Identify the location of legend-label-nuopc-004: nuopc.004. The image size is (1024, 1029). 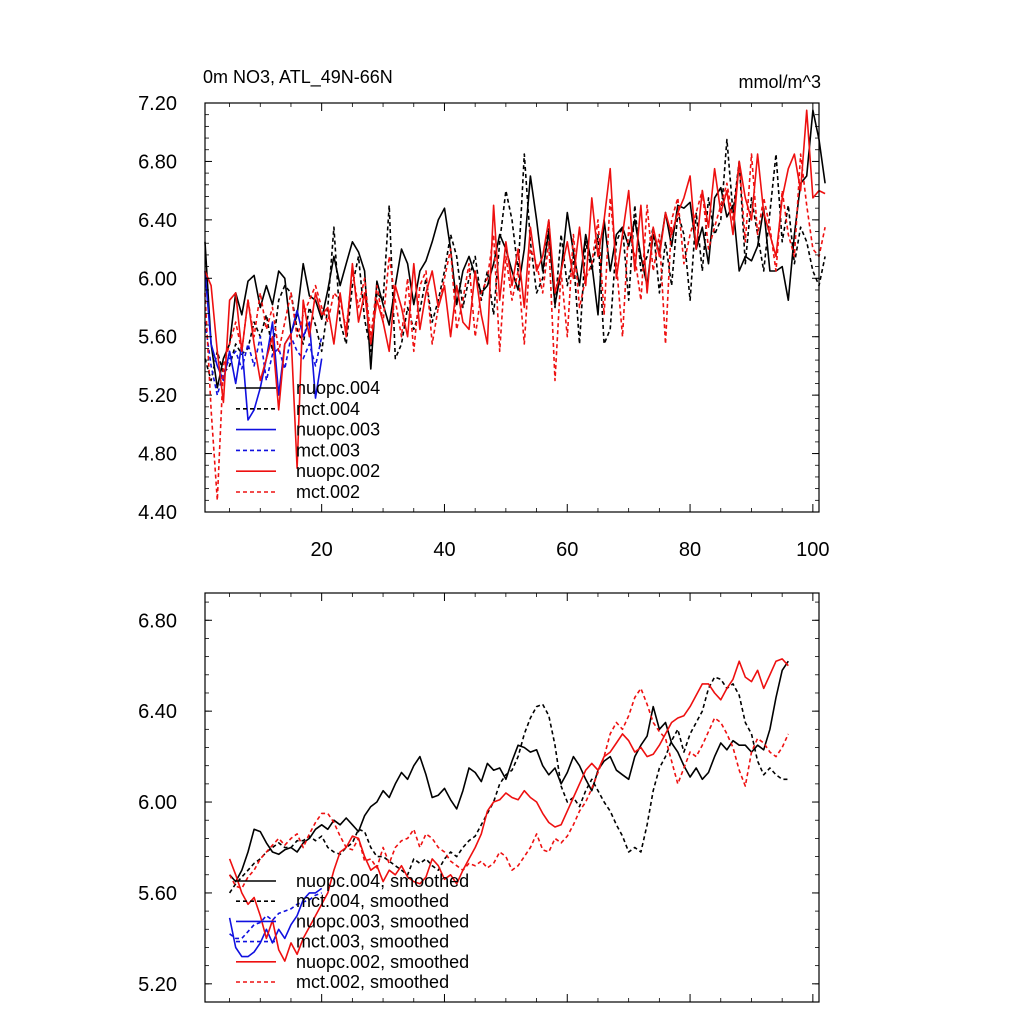
(338, 388).